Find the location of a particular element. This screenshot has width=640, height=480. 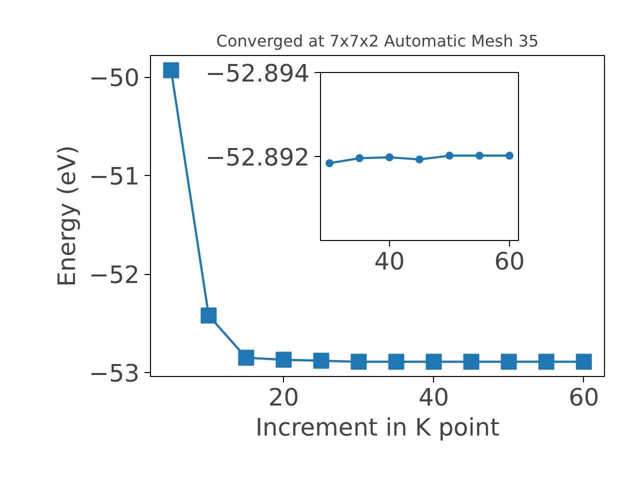

y-tick-label: −51 is located at coordinates (114, 176).